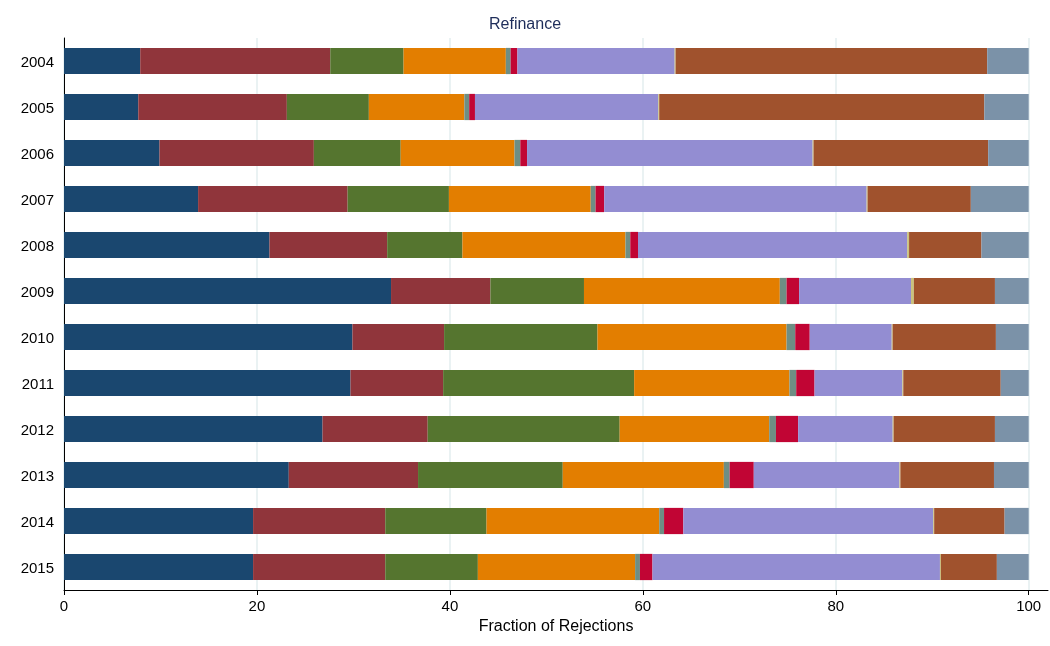 This screenshot has height=646, width=1050. I want to click on x-tick-label: 20, so click(257, 605).